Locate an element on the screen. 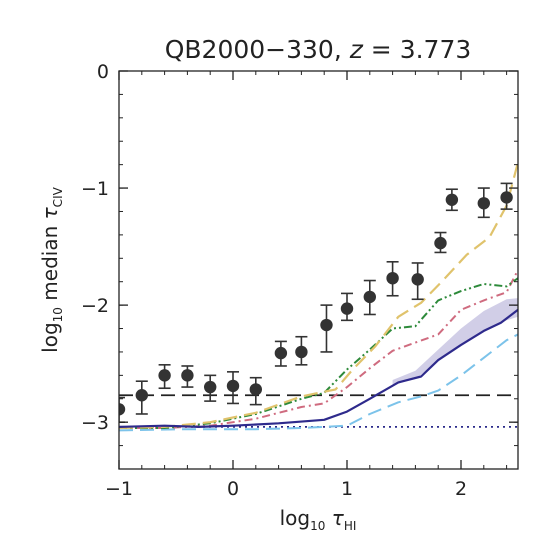 Image resolution: width=540 pixels, height=540 pixels. y-tick-label: −2 is located at coordinates (95, 306).